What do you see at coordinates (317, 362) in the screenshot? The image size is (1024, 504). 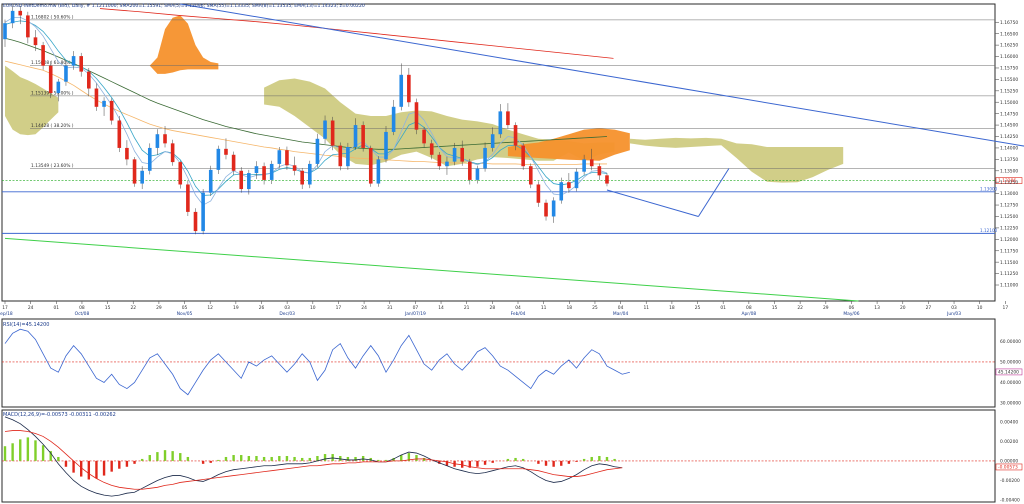 I see `rsi-line` at bounding box center [317, 362].